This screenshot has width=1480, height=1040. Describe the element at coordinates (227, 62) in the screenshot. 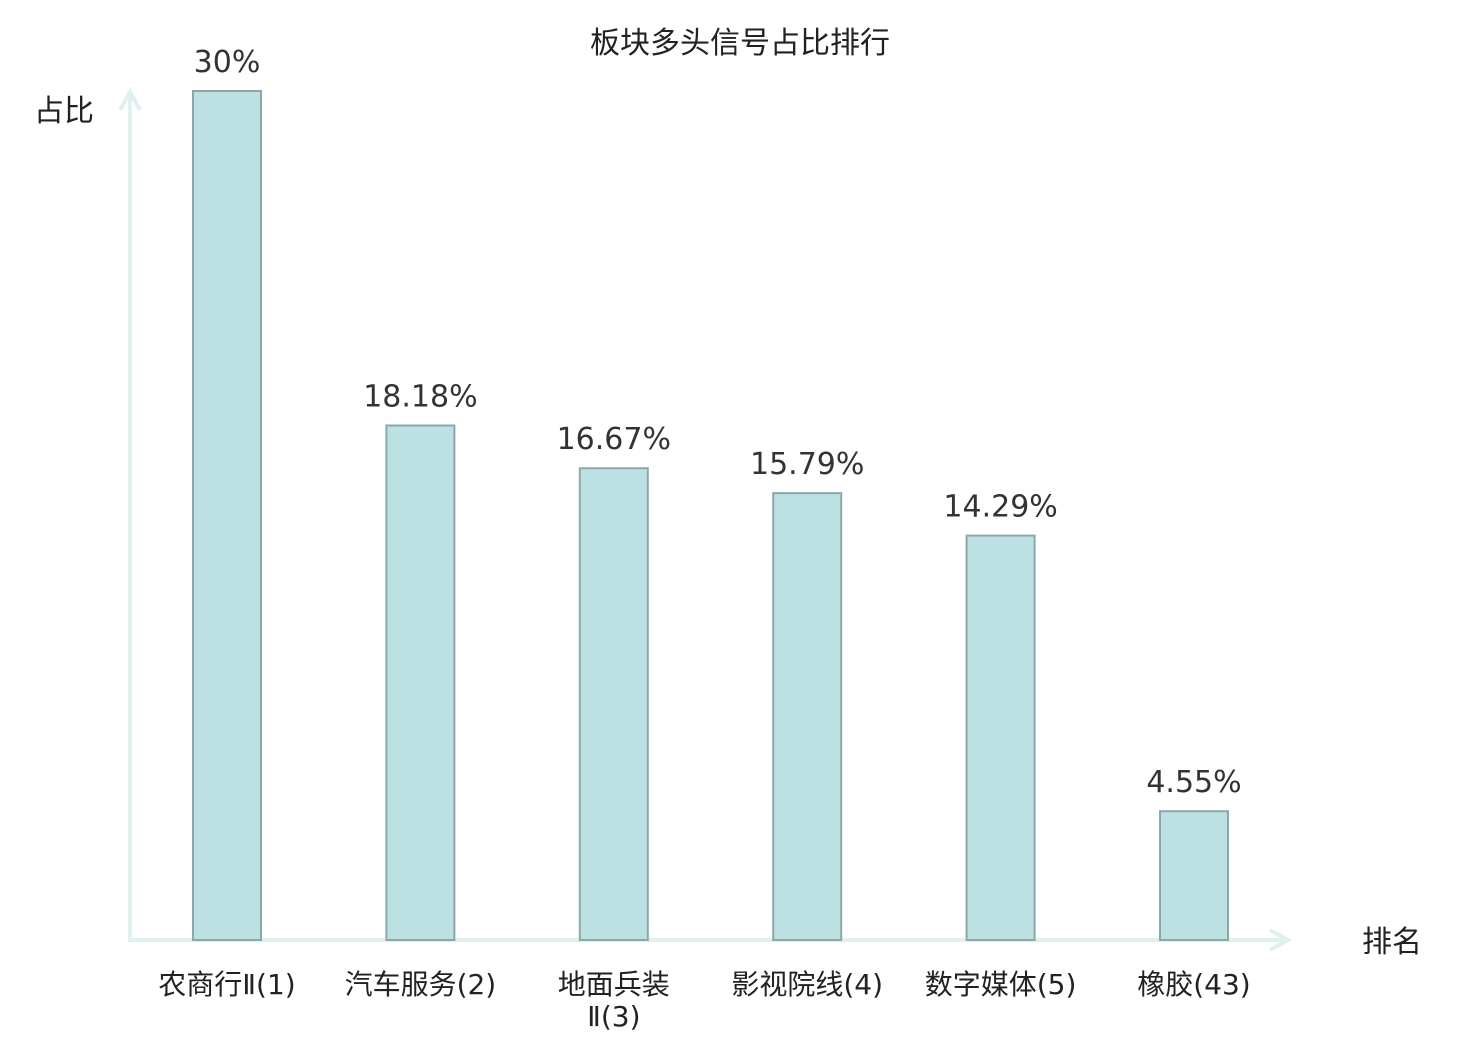

I see `value-label-1: 30%` at that location.